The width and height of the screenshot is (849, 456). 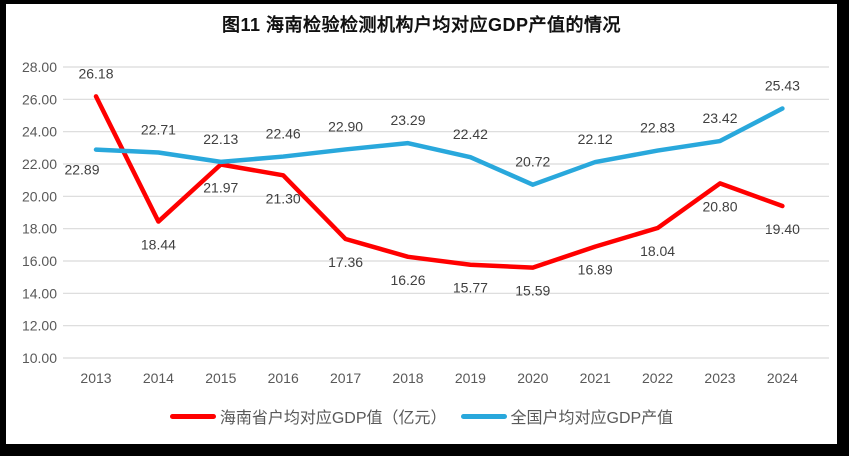 What do you see at coordinates (345, 378) in the screenshot?
I see `x-tick-label: 2017` at bounding box center [345, 378].